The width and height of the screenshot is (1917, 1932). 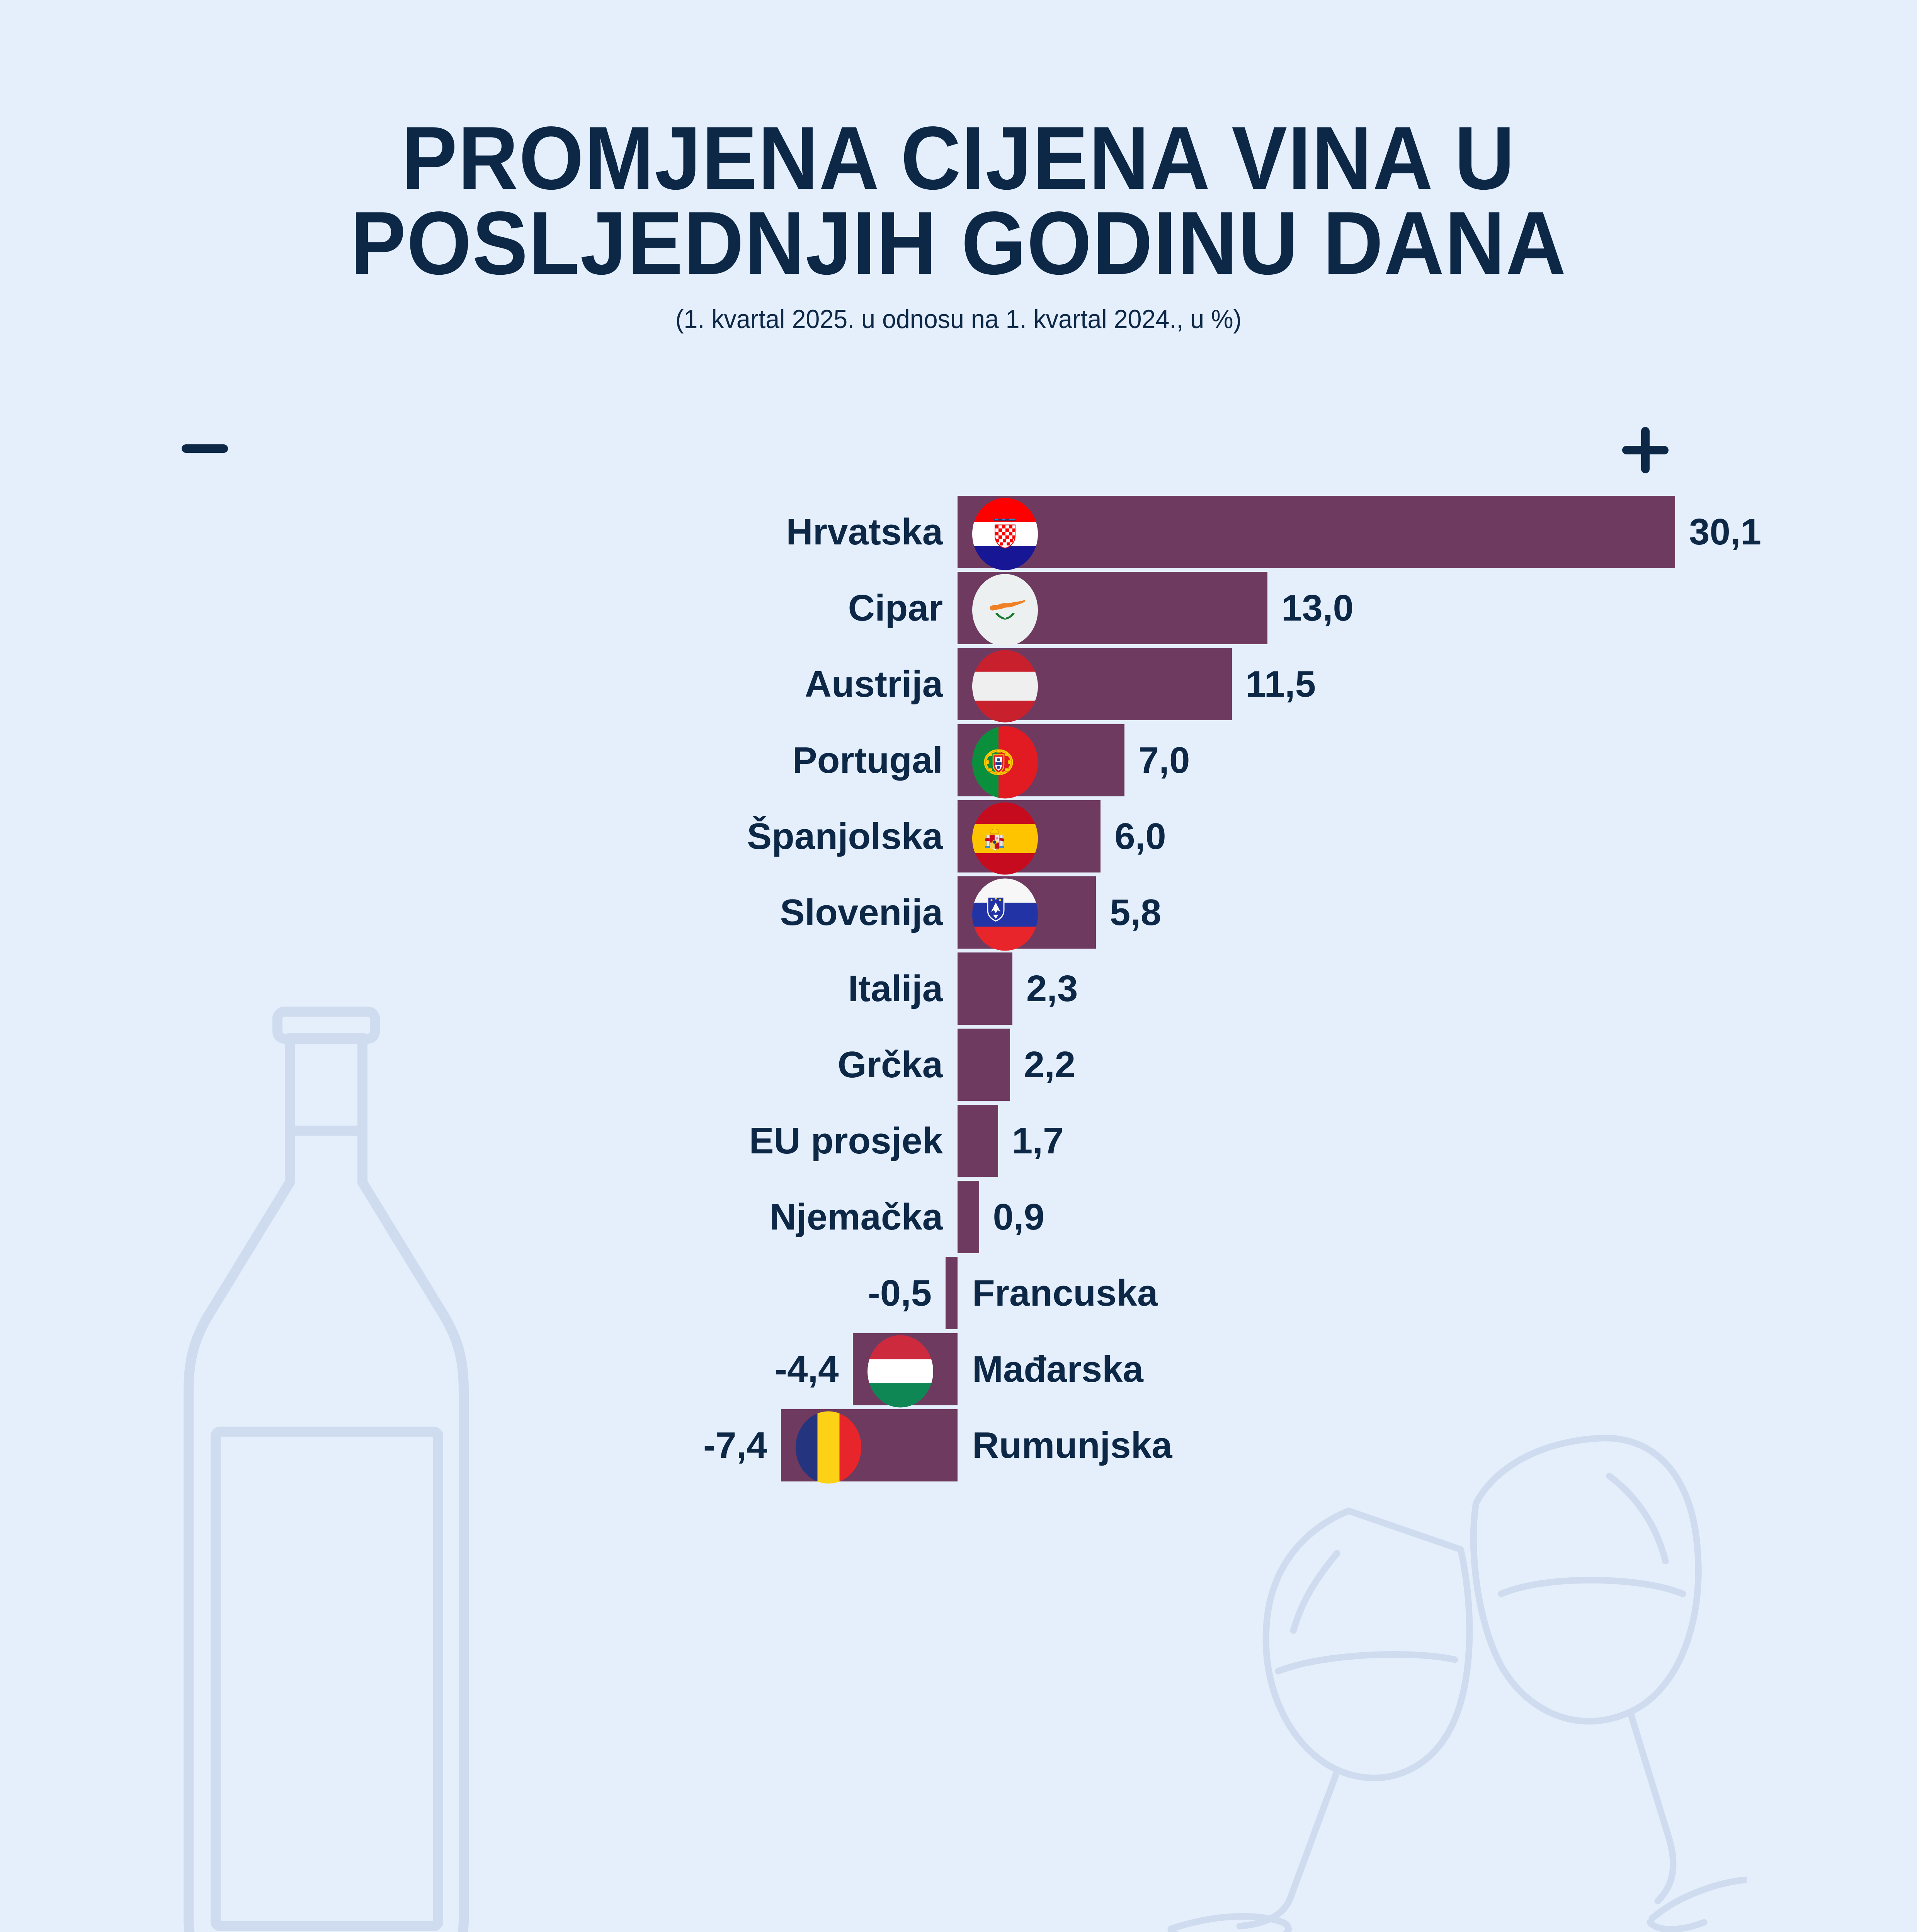 I want to click on value-label: 7,0, so click(x=1164, y=760).